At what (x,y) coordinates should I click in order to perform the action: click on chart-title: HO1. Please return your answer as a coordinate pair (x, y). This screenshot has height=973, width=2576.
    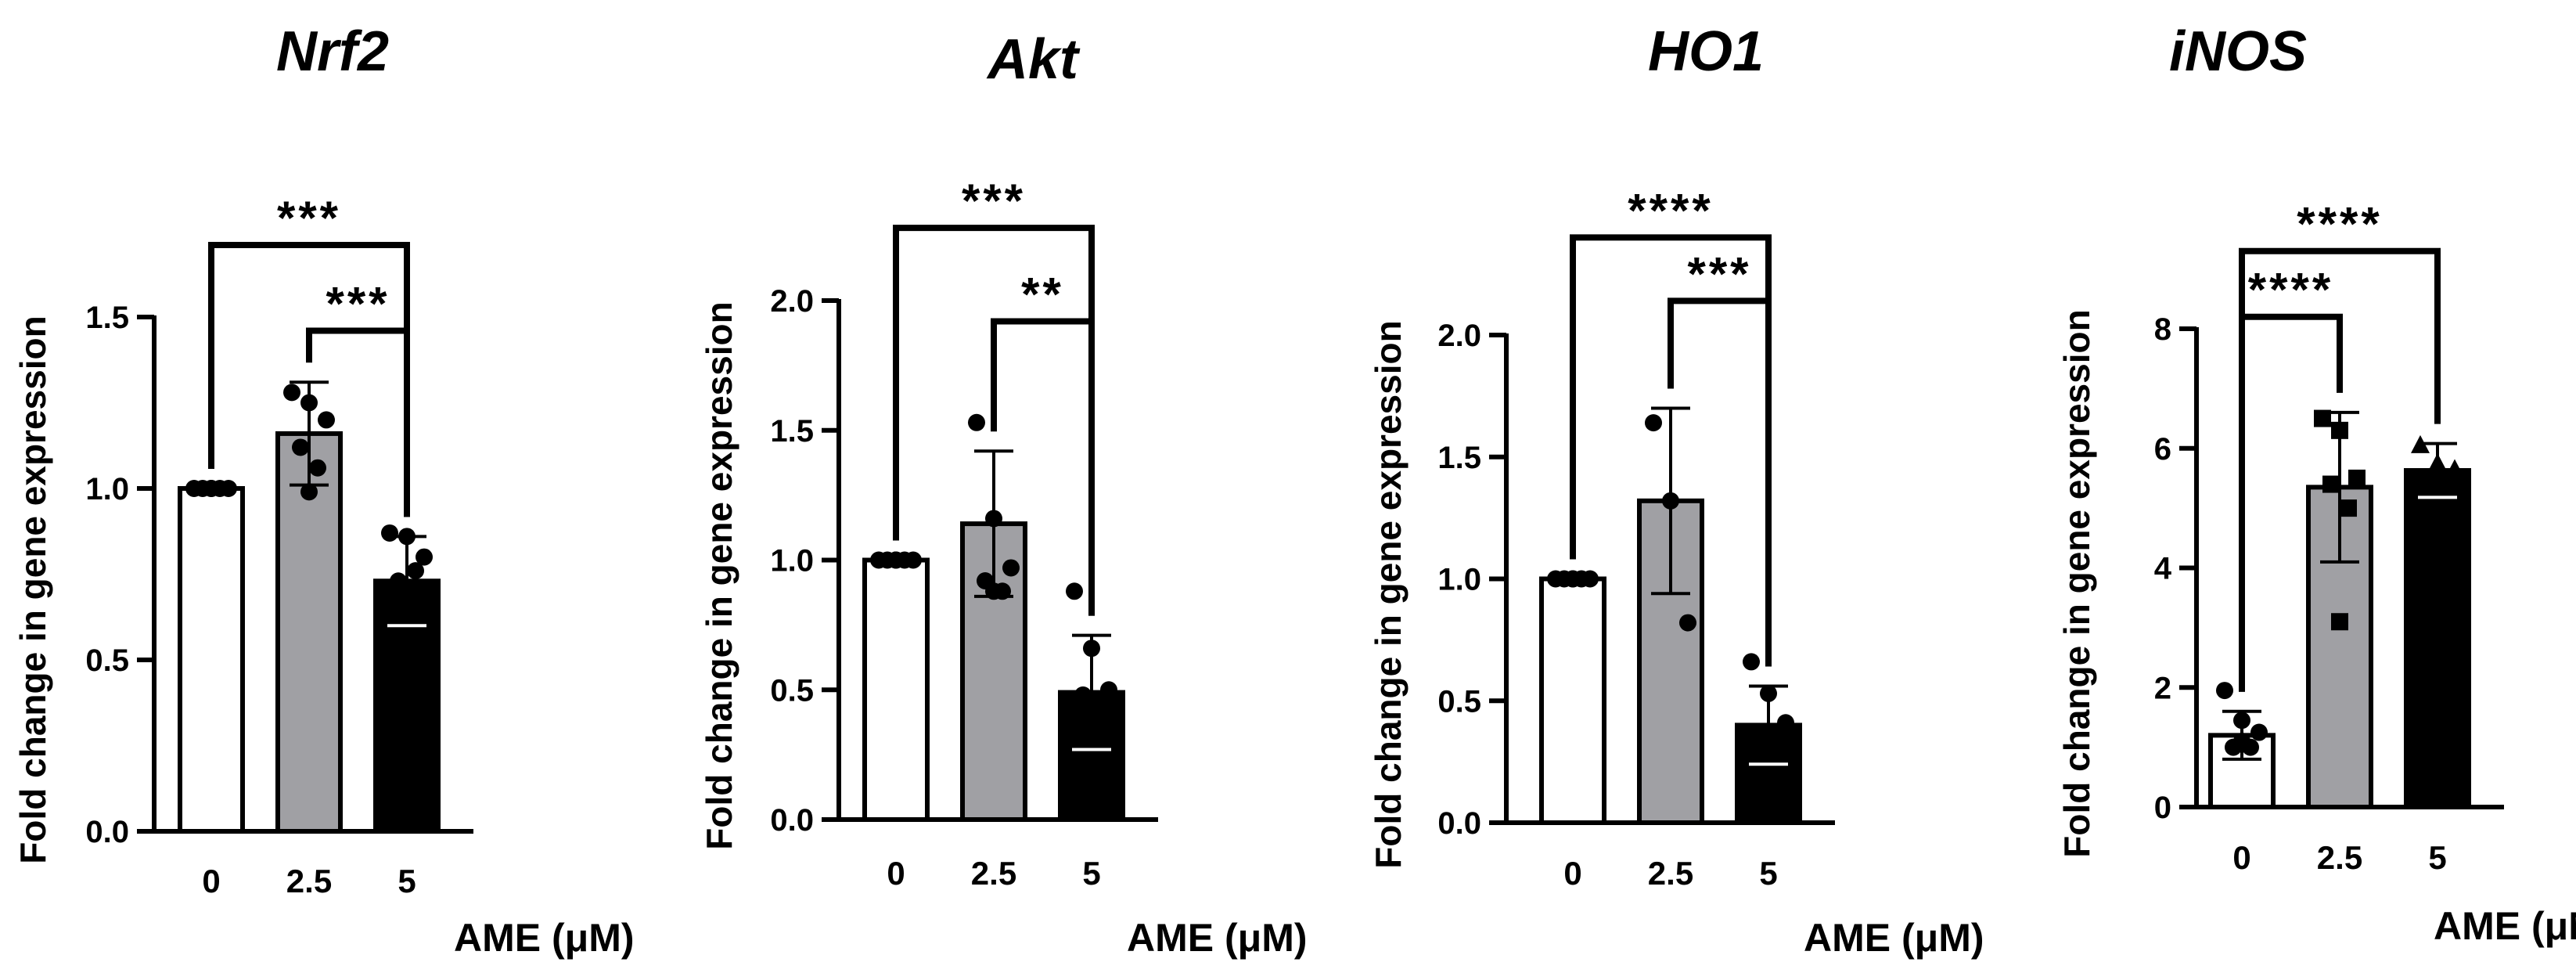
    Looking at the image, I should click on (1706, 52).